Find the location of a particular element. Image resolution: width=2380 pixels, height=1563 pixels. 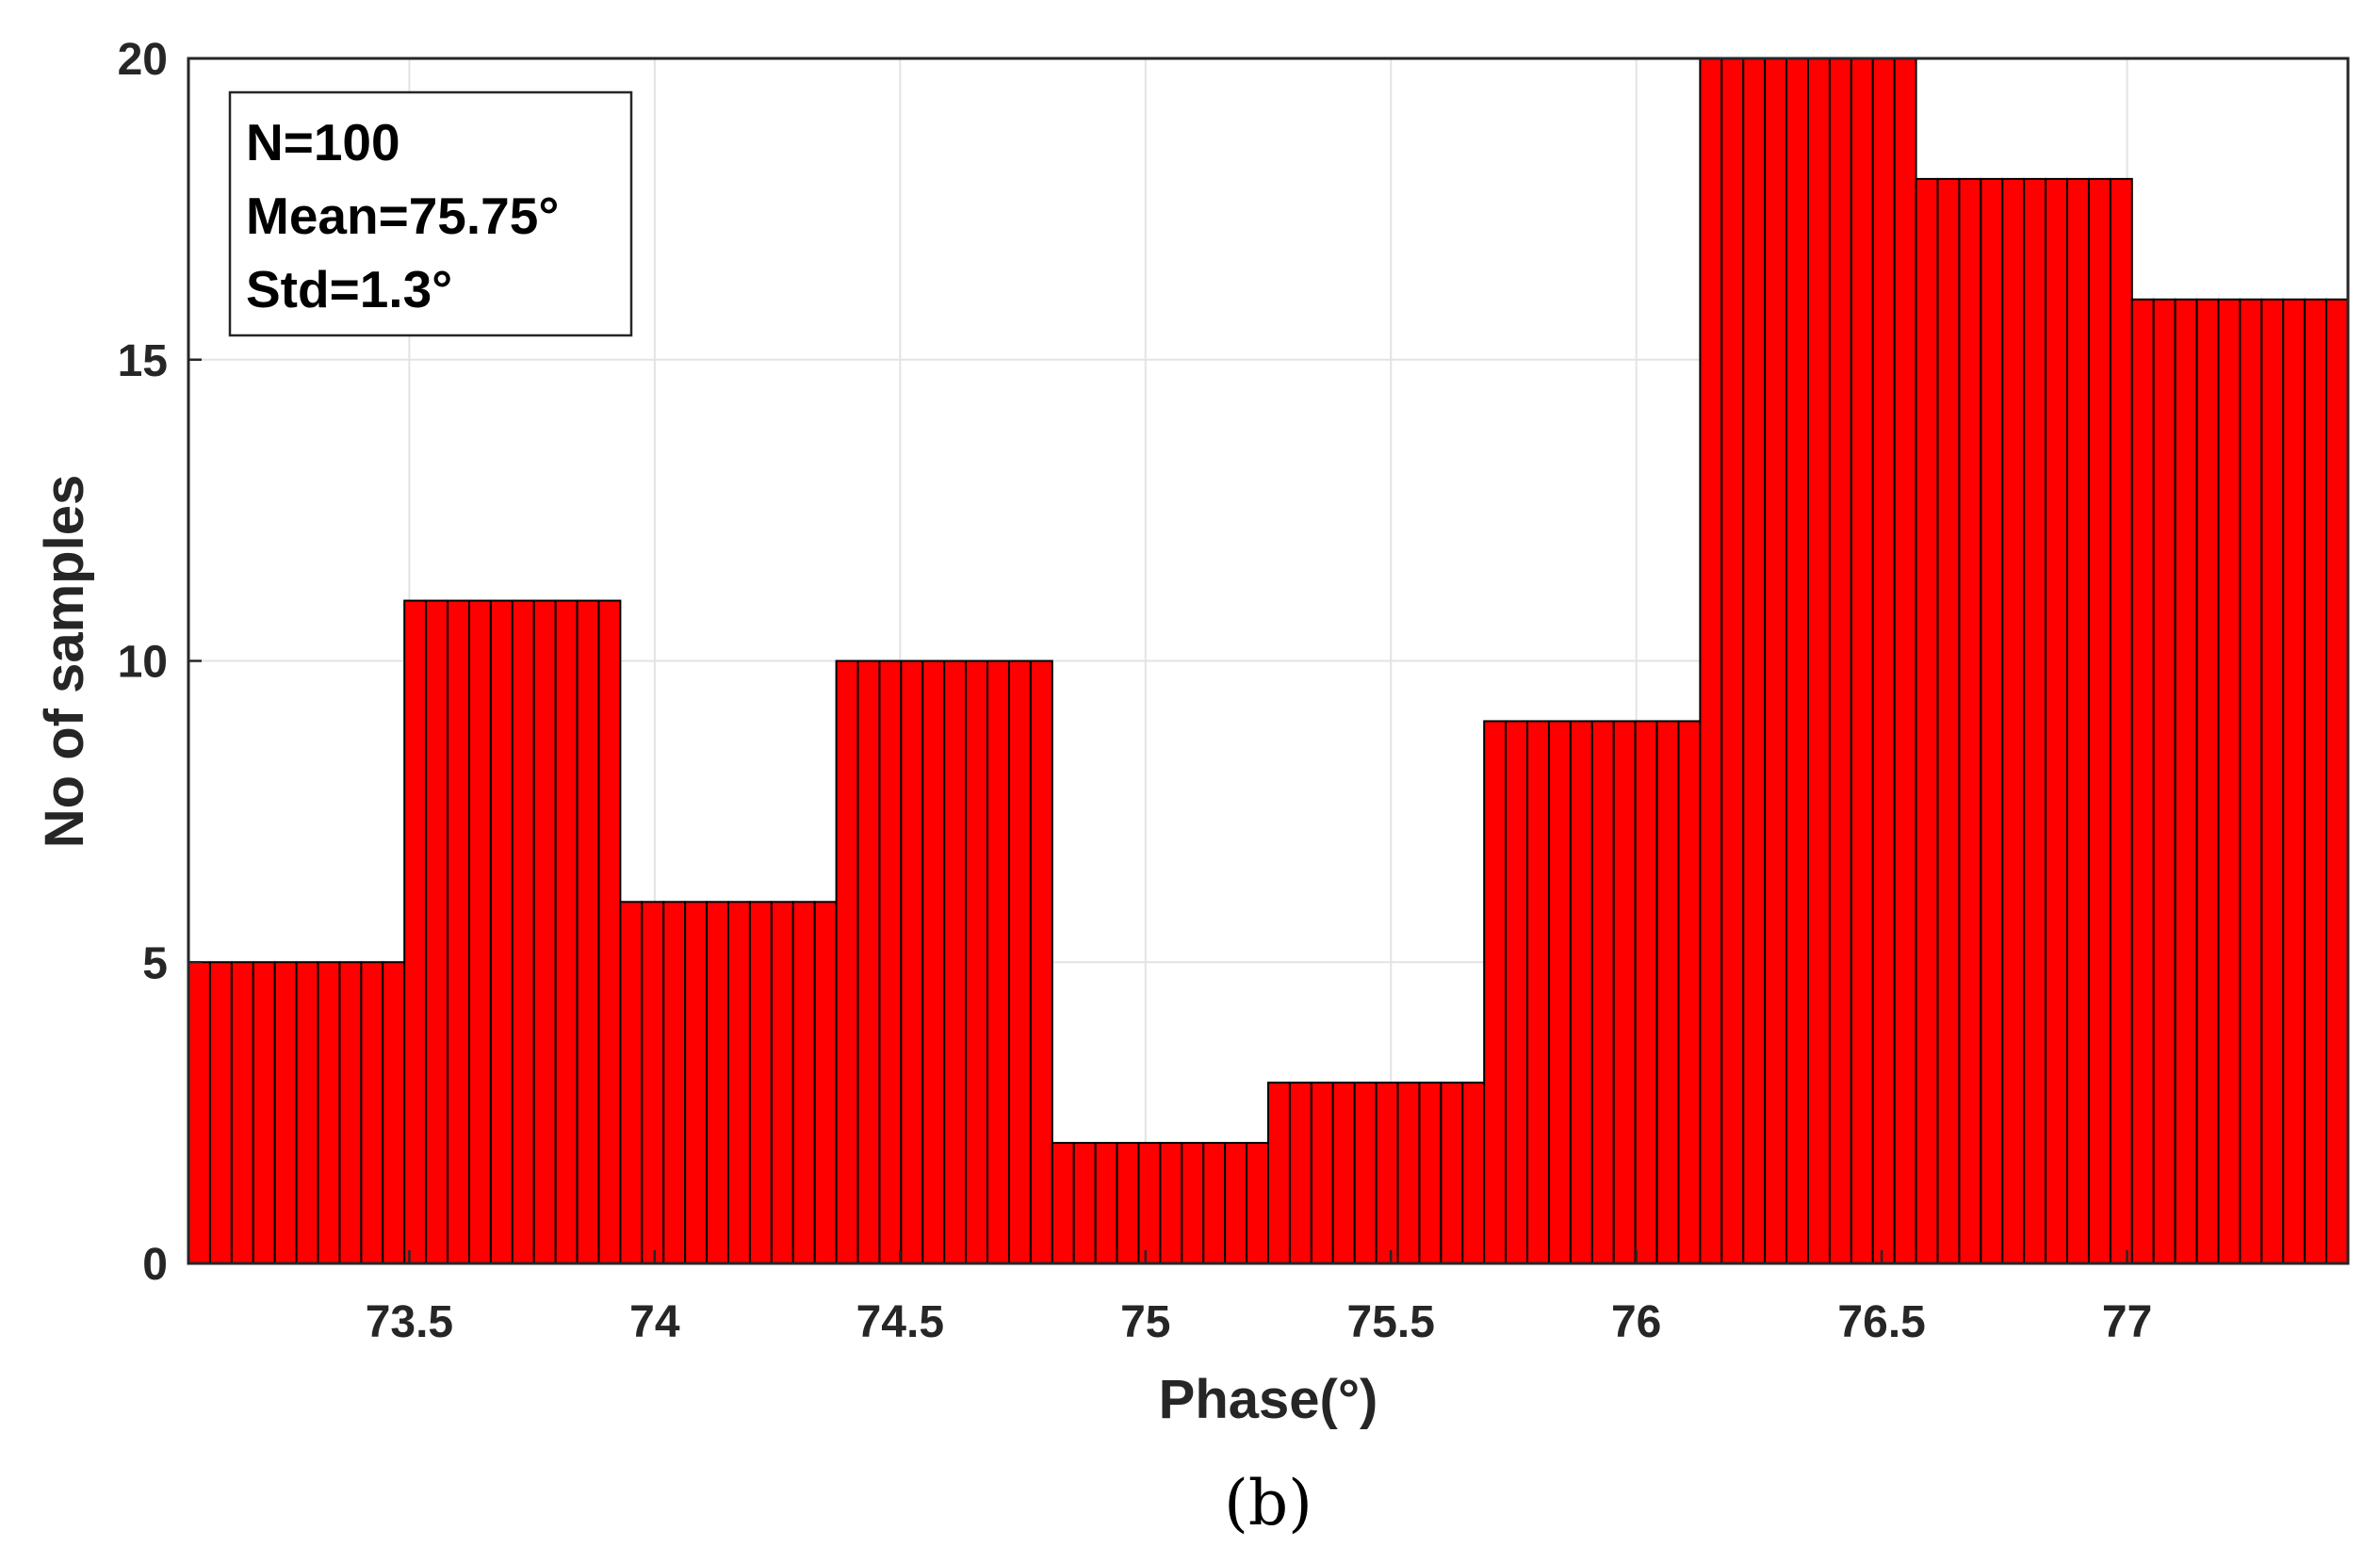

x-tick-labels: 73.5 74 74.5 75 75.5 76 76.5 77 is located at coordinates (1259, 1298).